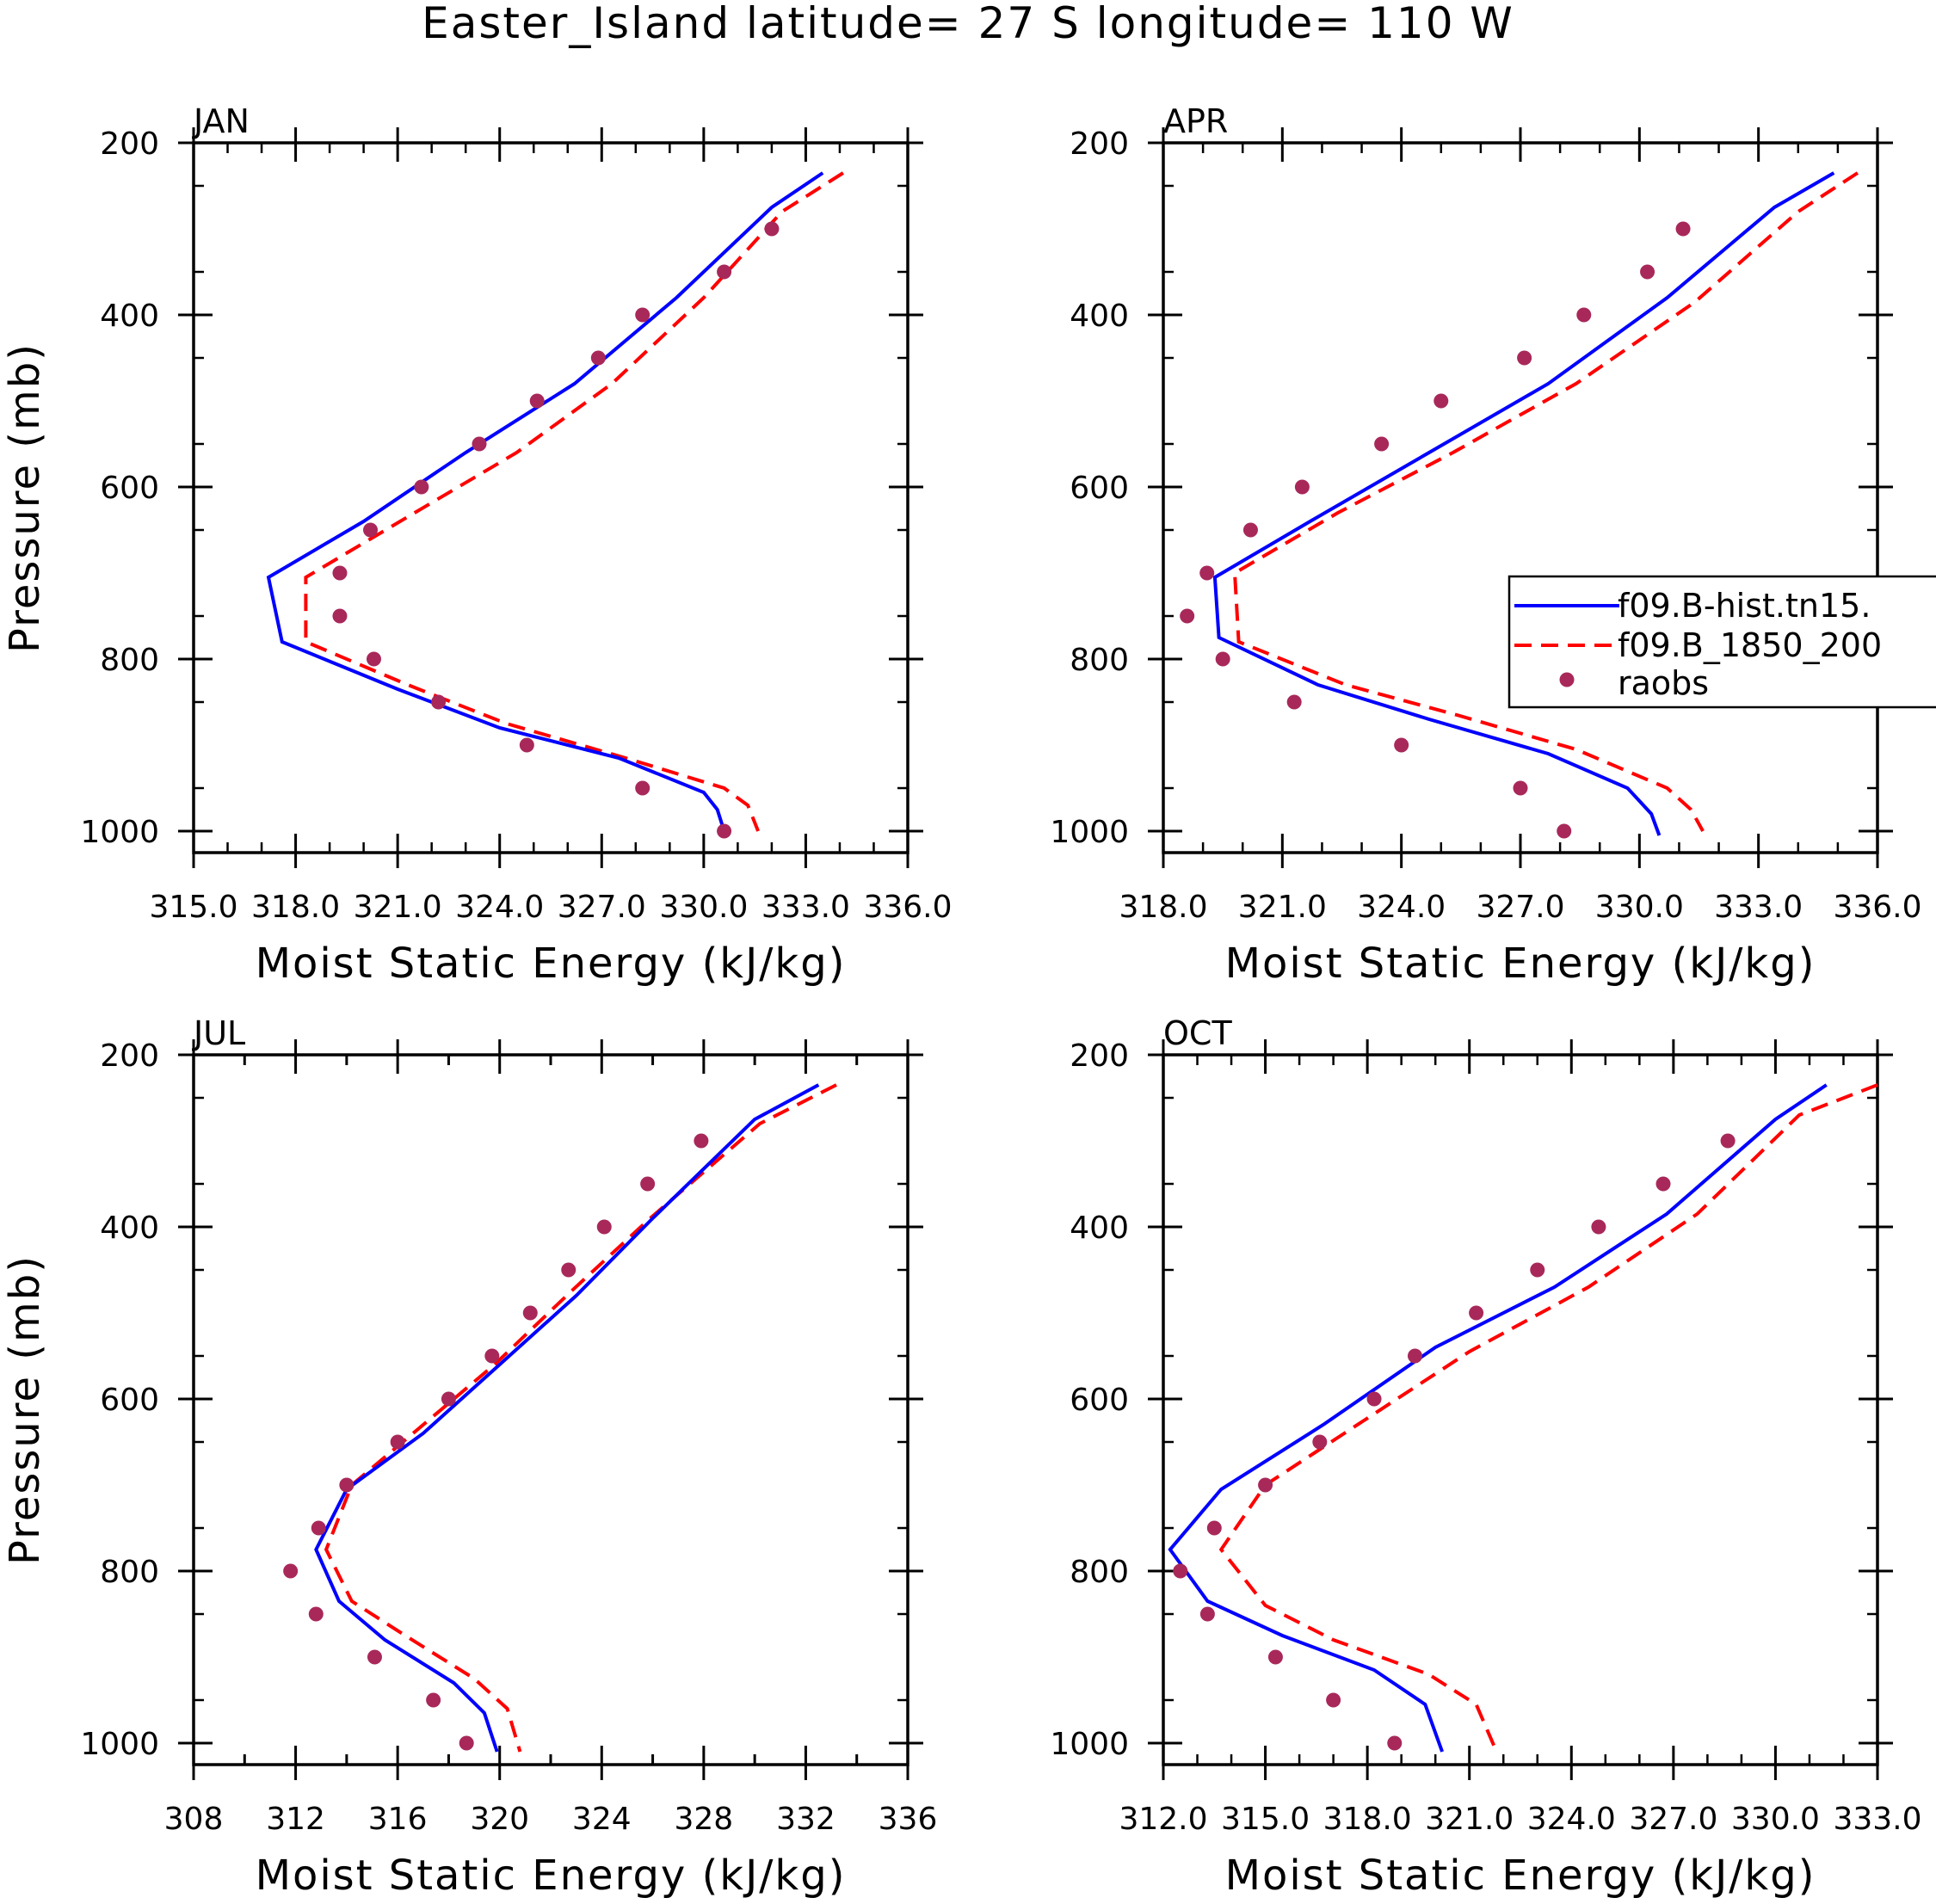  I want to click on x-tick-label: 336, so click(908, 1820).